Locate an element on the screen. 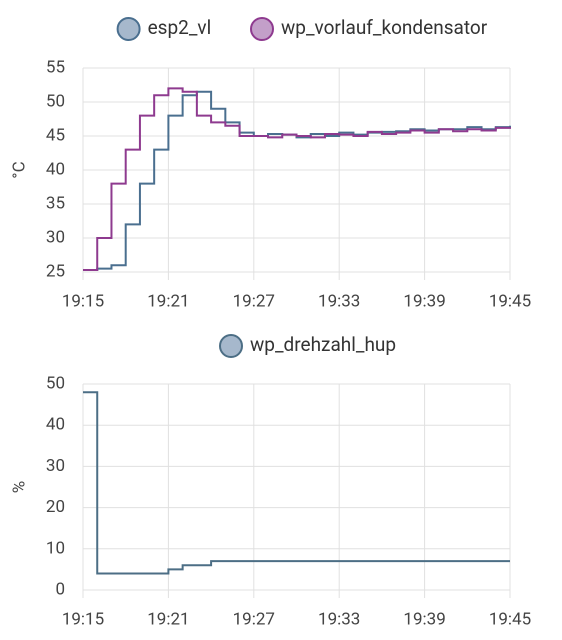  legend: esp2_vl wp_vorlauf_kondensator is located at coordinates (302, 28).